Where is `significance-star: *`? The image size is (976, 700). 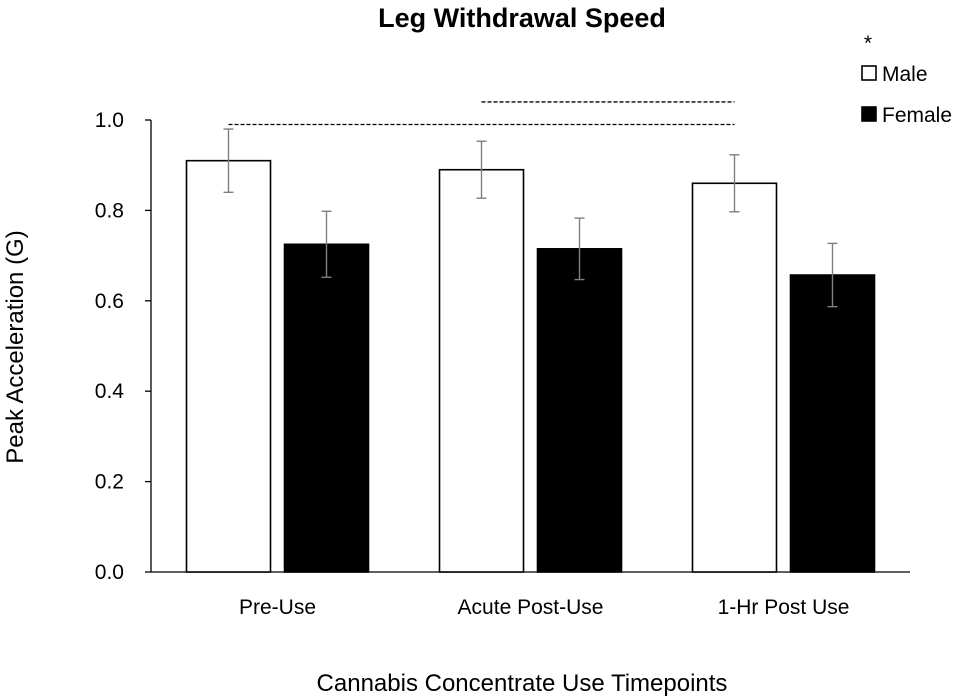 significance-star: * is located at coordinates (868, 43).